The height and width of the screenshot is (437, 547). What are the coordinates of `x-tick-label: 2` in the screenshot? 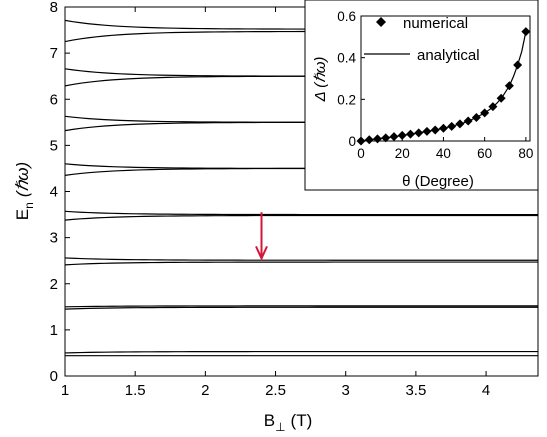 It's located at (205, 390).